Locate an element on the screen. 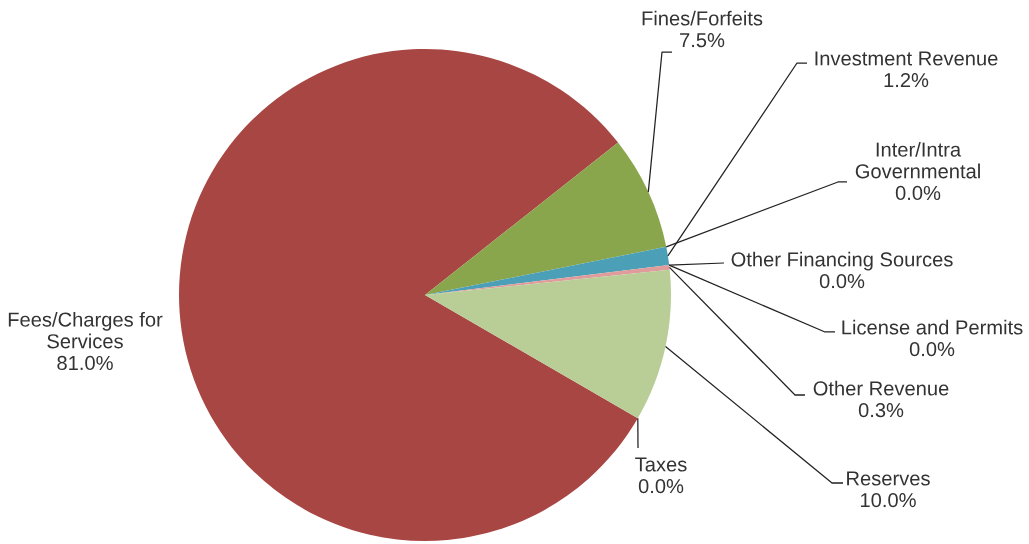 This screenshot has width=1029, height=544. slice-label: Fines/Forfeits is located at coordinates (702, 18).